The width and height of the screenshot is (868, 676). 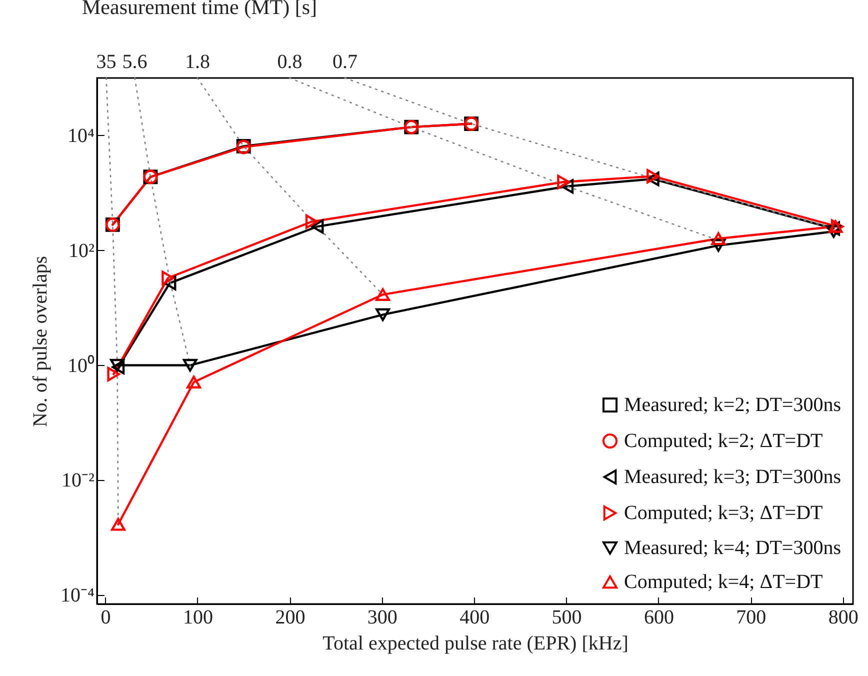 What do you see at coordinates (475, 617) in the screenshot?
I see `x-tick-label: 400` at bounding box center [475, 617].